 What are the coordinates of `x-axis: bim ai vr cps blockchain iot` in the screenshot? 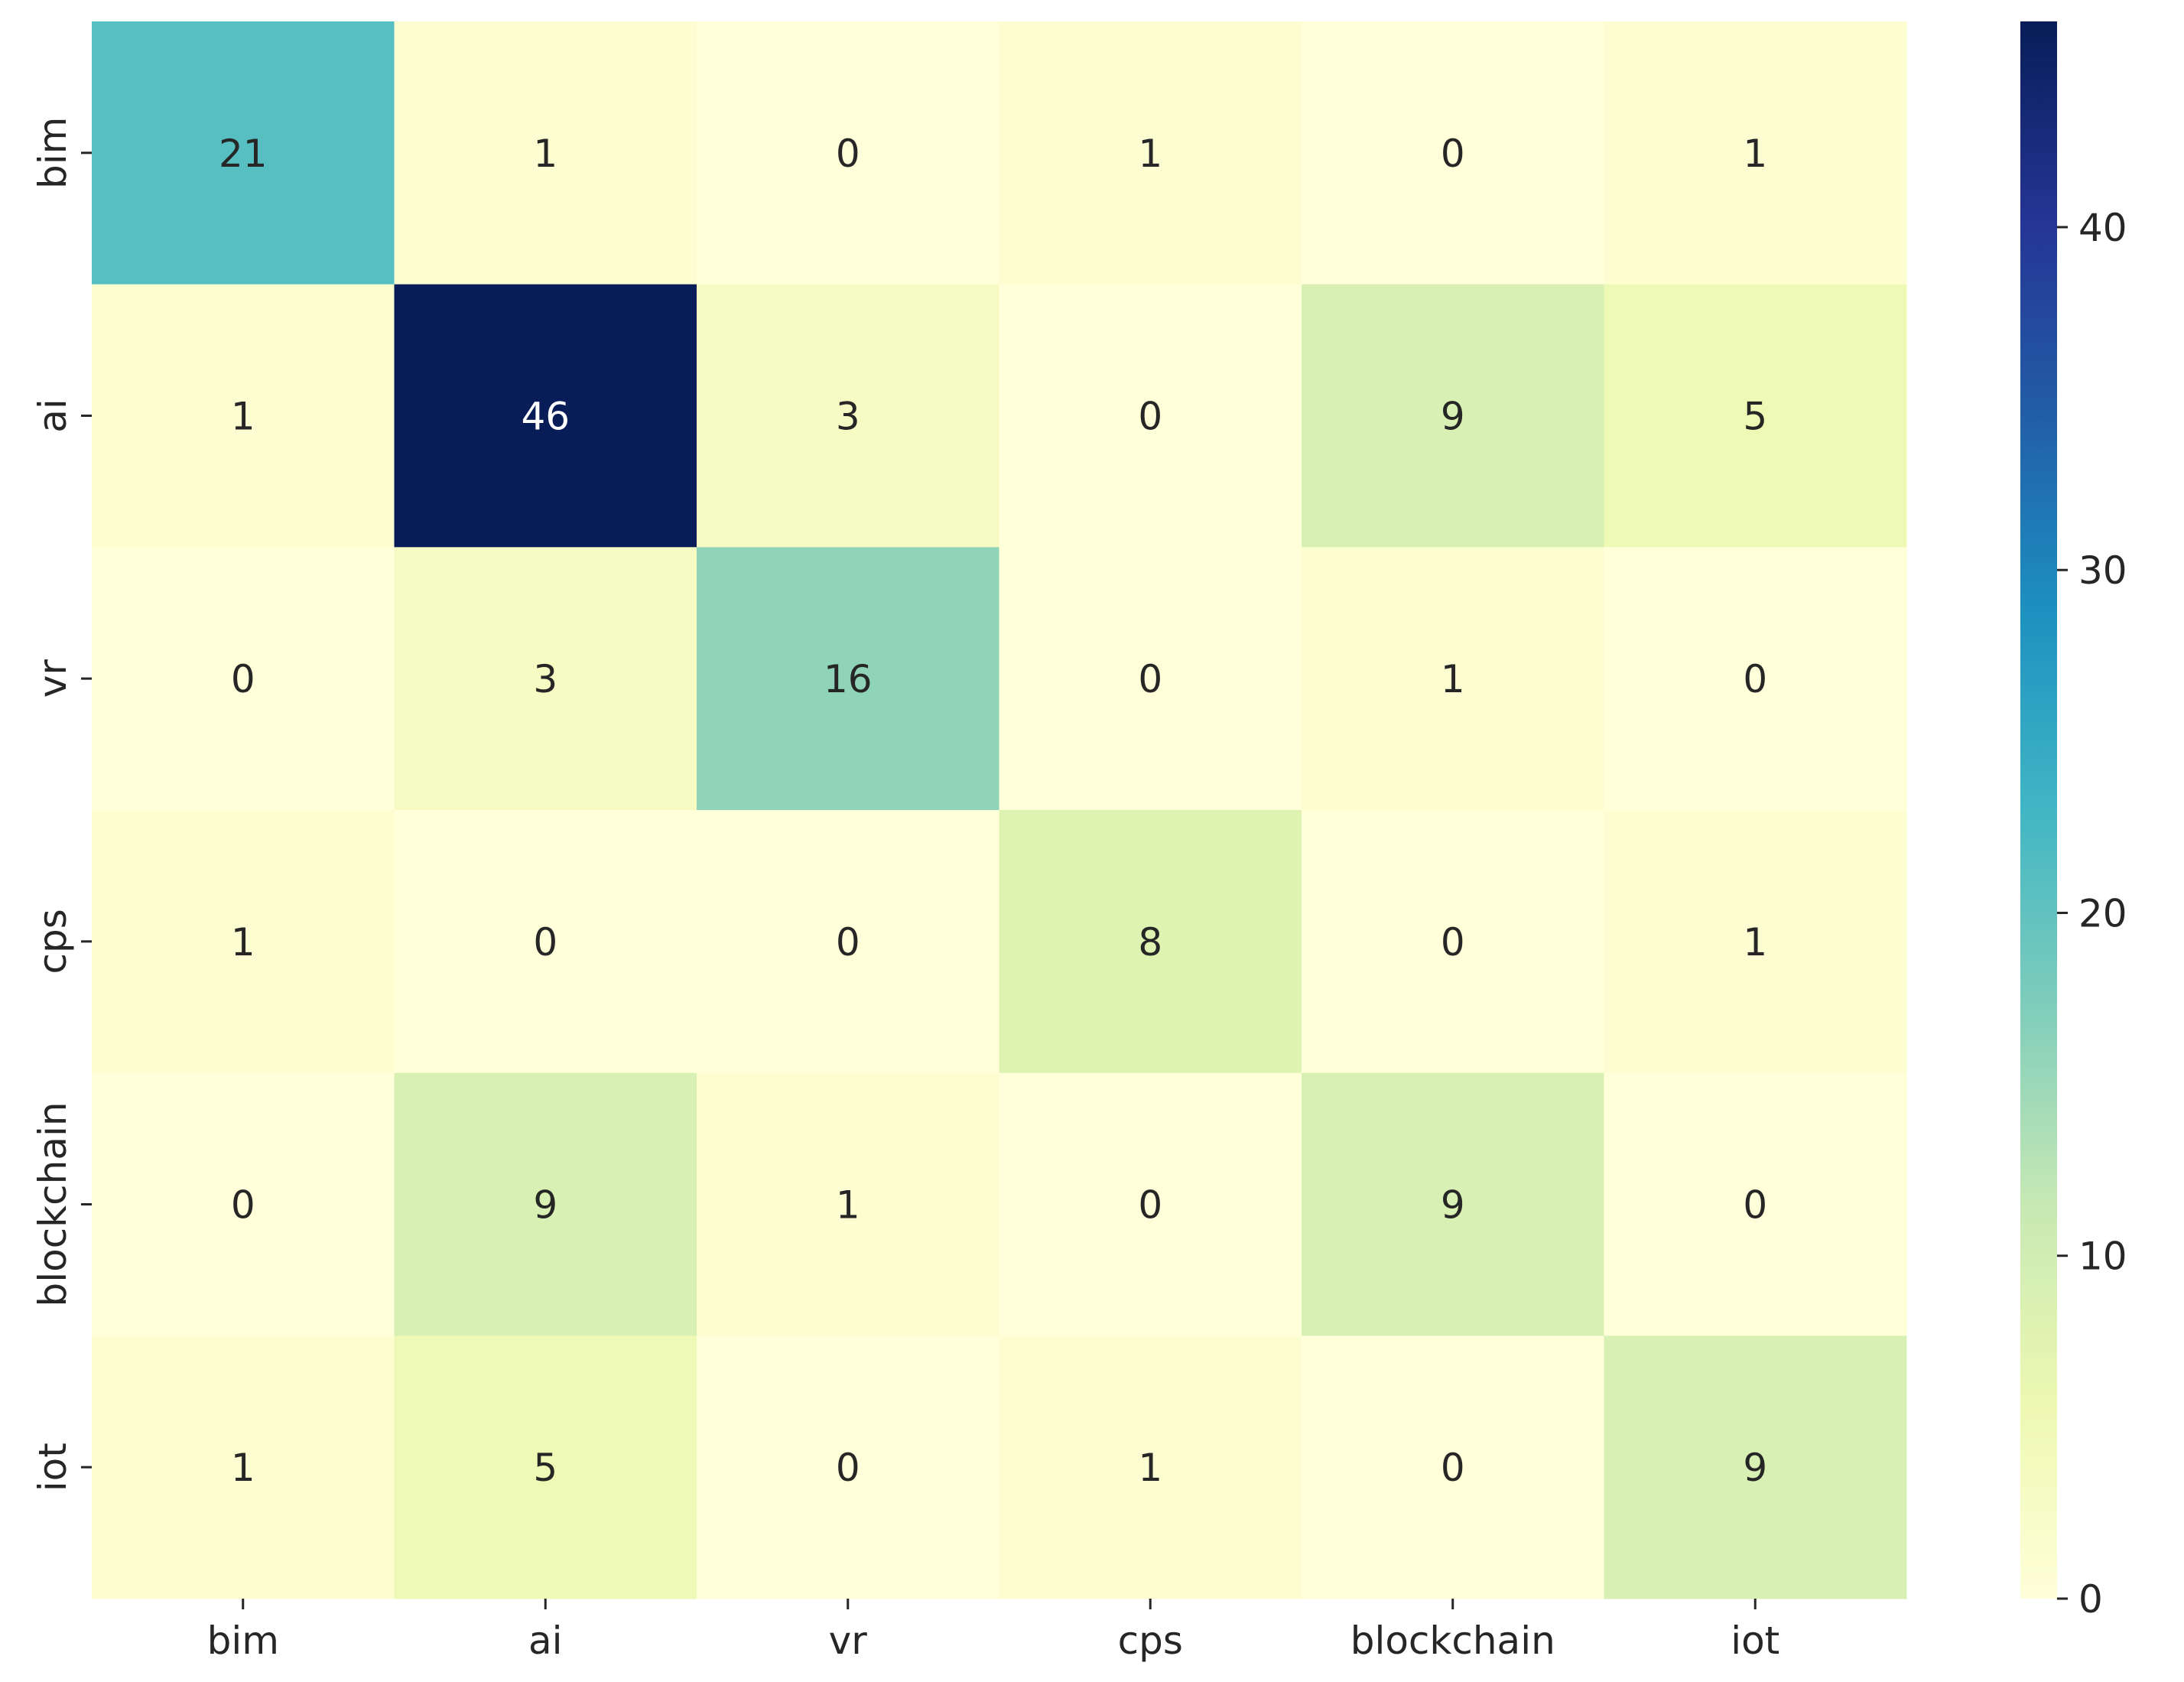 It's located at (993, 1631).